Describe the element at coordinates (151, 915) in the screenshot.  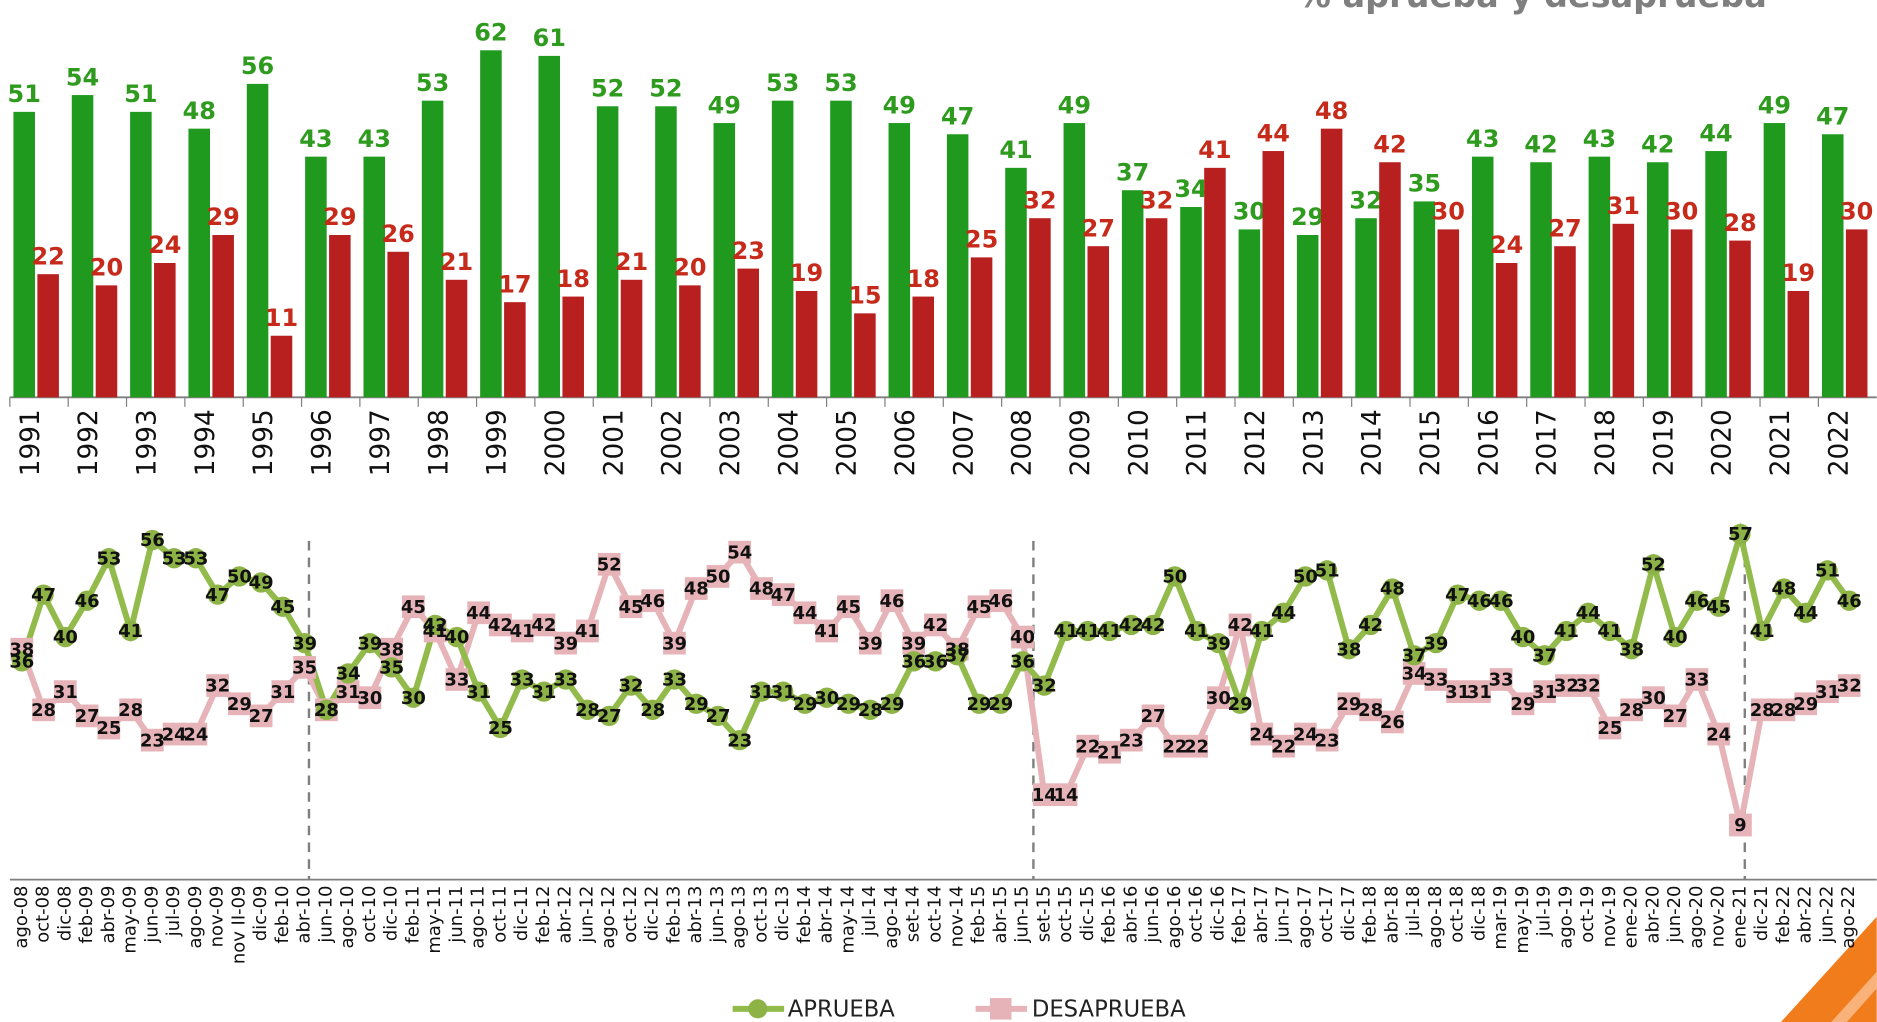
I see `x-tick-label: jun-09` at that location.